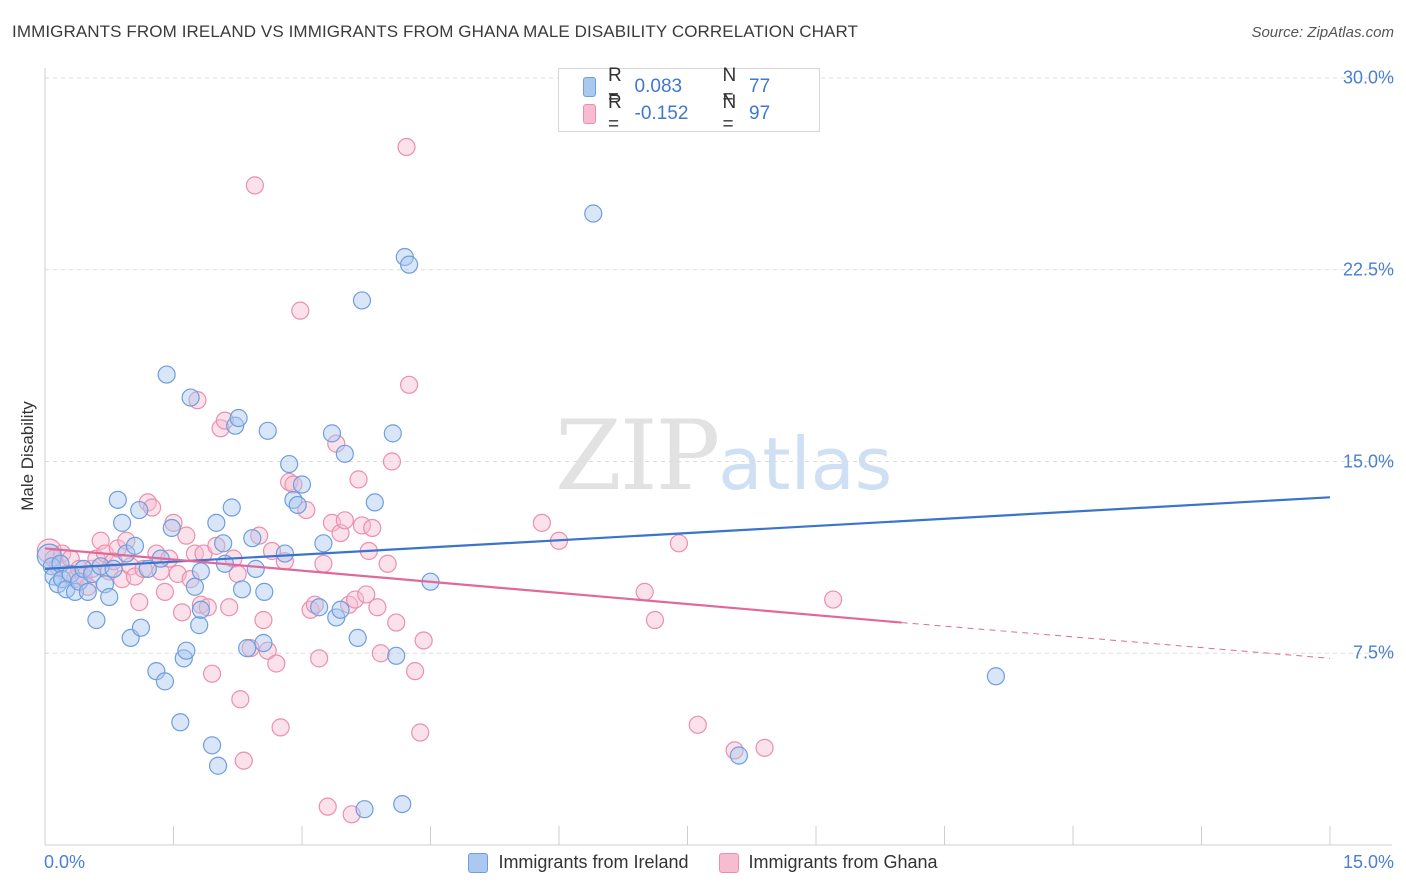 This screenshot has width=1406, height=892. Describe the element at coordinates (1368, 77) in the screenshot. I see `y-tick-label: 30.0%` at that location.